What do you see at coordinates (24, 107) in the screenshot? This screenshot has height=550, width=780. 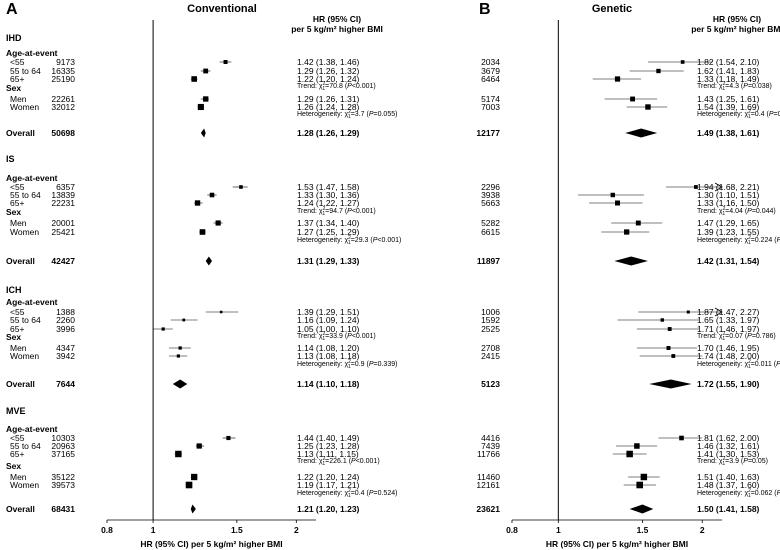 I see `subgroup-label: Women` at bounding box center [24, 107].